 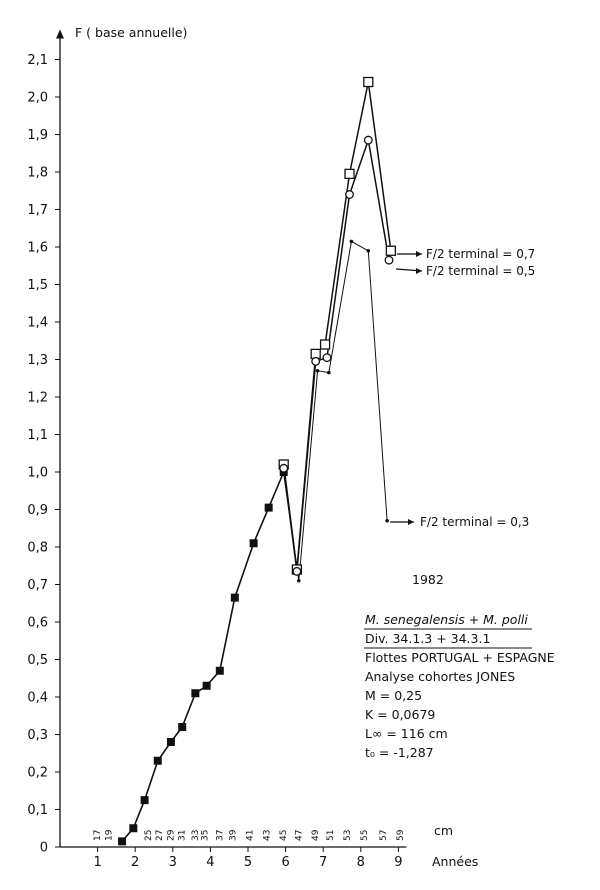 What do you see at coordinates (97, 862) in the screenshot?
I see `x-tick-label: 1` at bounding box center [97, 862].